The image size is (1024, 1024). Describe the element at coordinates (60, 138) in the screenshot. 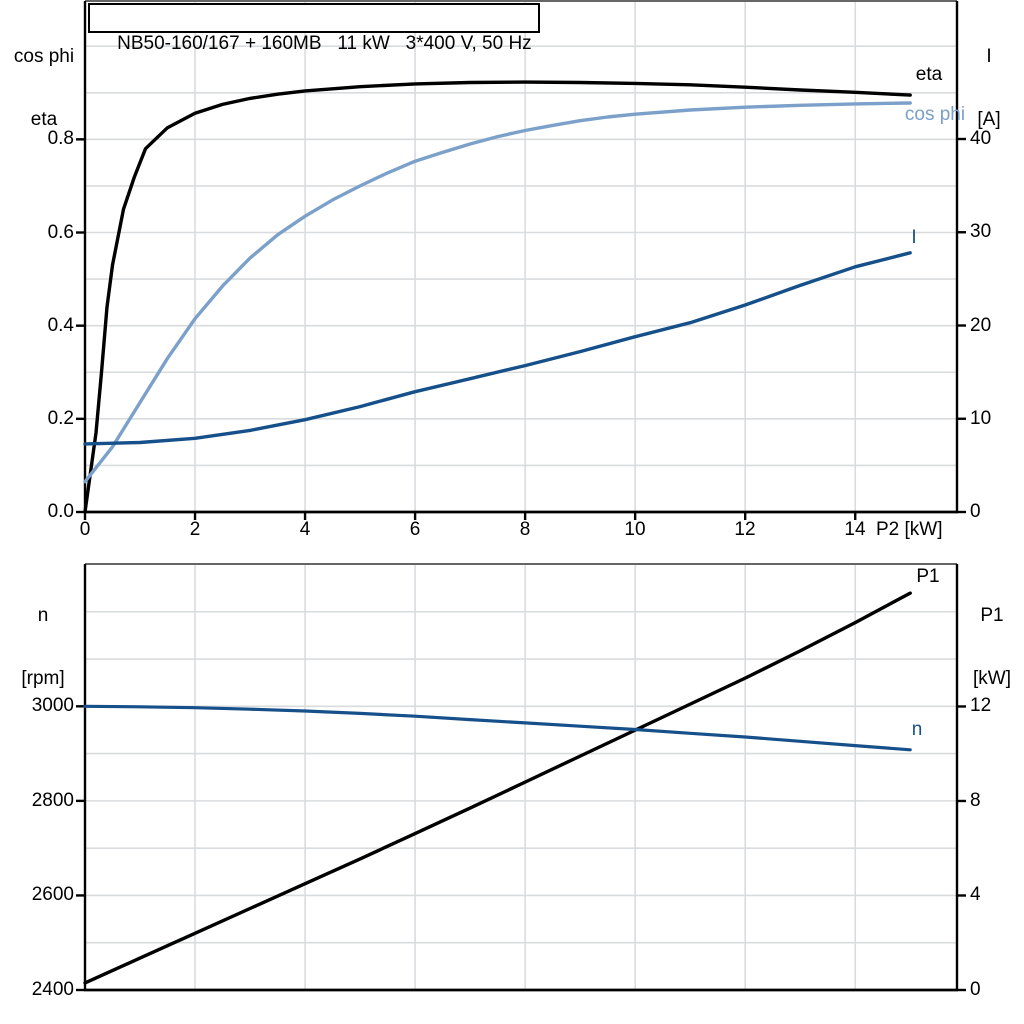

I see `left-axis-tick-label: 0.8` at that location.